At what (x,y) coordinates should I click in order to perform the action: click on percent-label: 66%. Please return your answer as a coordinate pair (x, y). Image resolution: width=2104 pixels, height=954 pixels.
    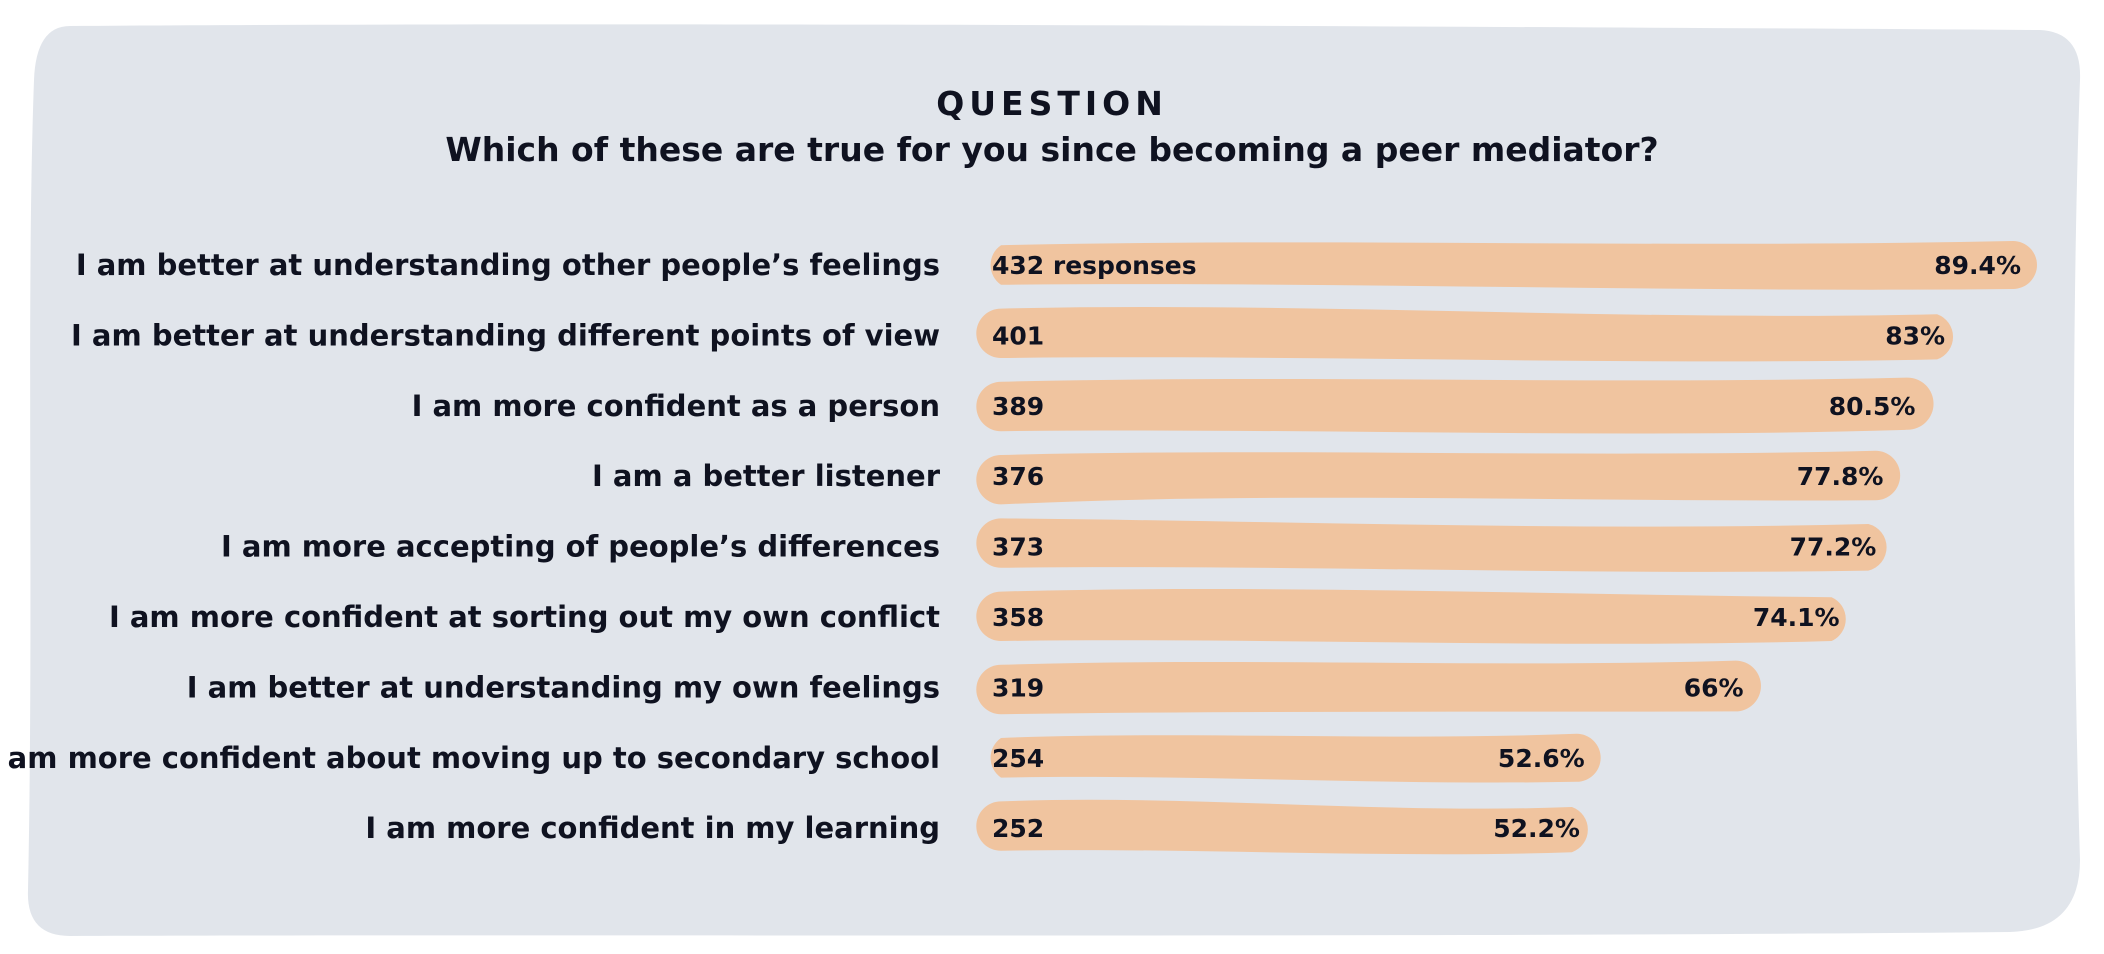
    Looking at the image, I should click on (1714, 687).